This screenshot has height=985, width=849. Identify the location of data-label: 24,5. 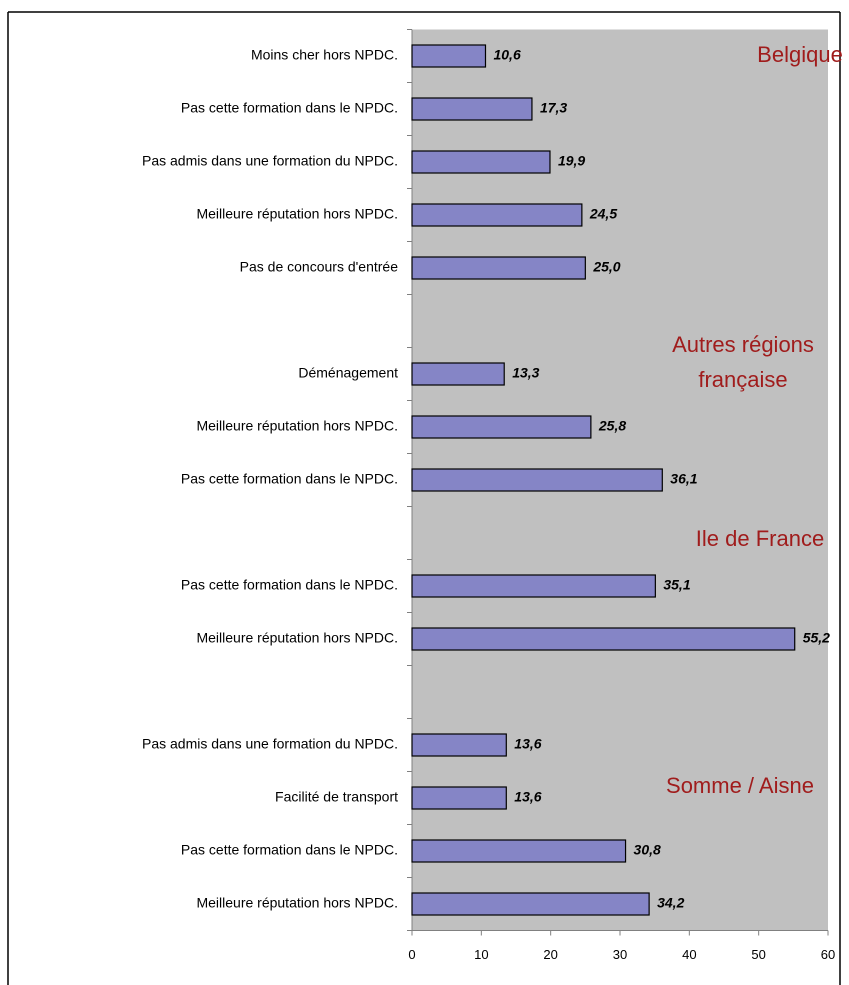
(603, 214).